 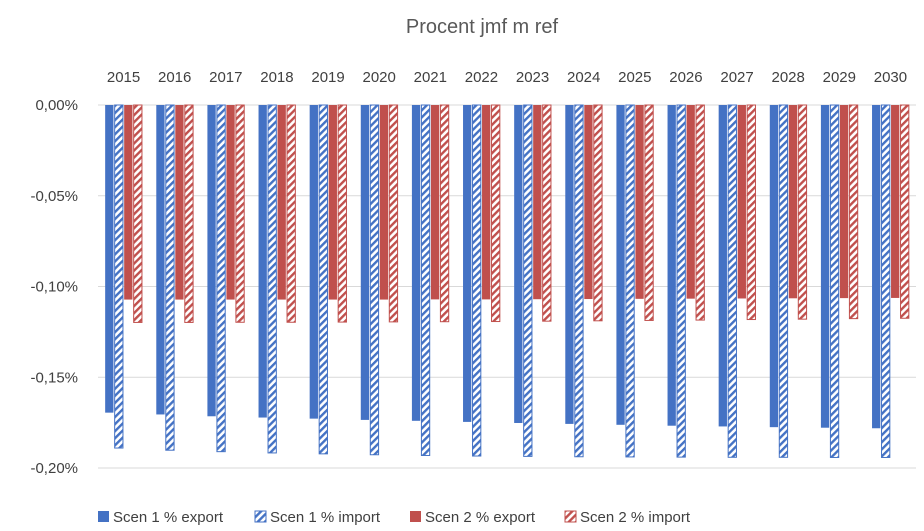 What do you see at coordinates (481, 77) in the screenshot?
I see `category-label: 2022` at bounding box center [481, 77].